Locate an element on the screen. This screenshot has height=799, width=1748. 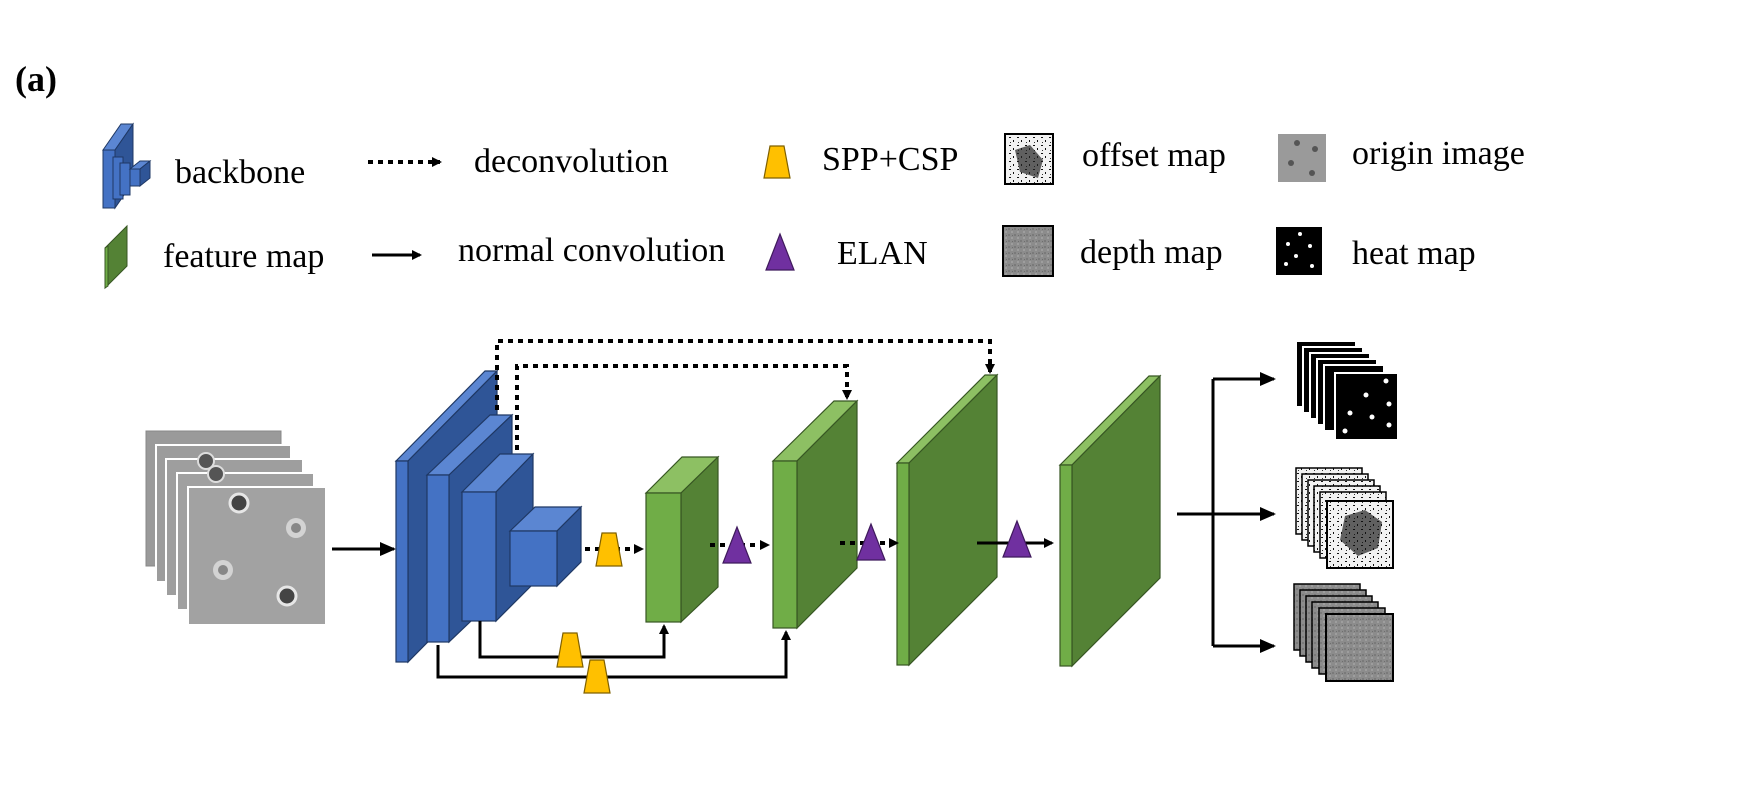
legend-spp-csp-icon is located at coordinates (777, 162).